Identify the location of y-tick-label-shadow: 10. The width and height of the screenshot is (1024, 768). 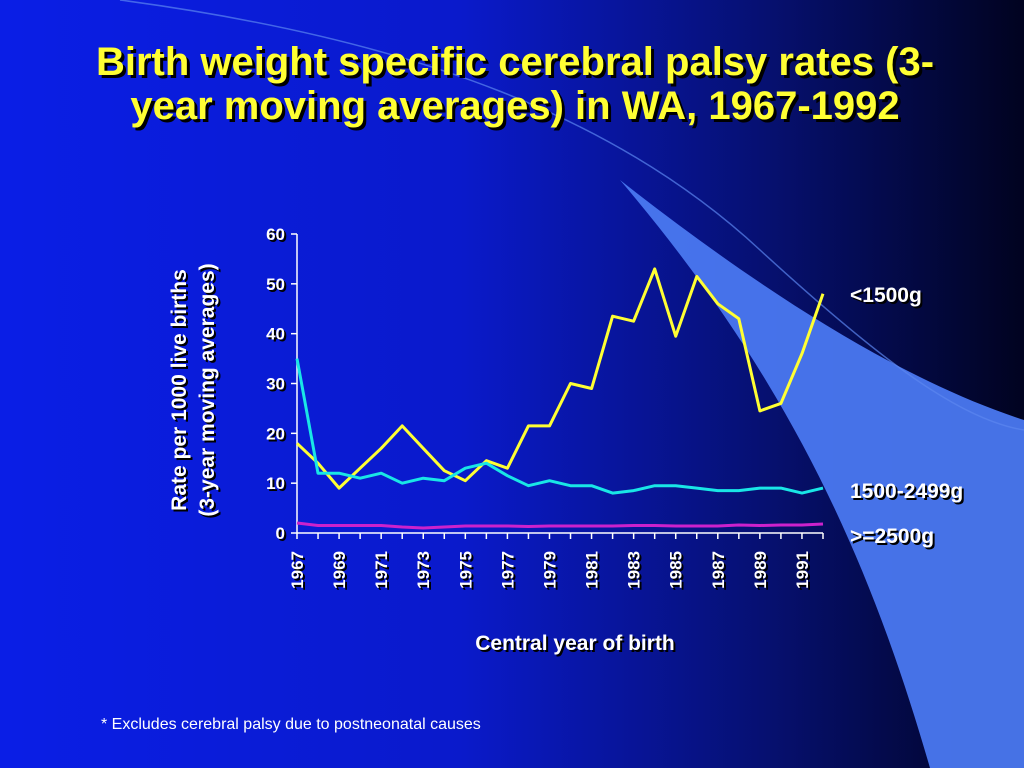
(277, 485).